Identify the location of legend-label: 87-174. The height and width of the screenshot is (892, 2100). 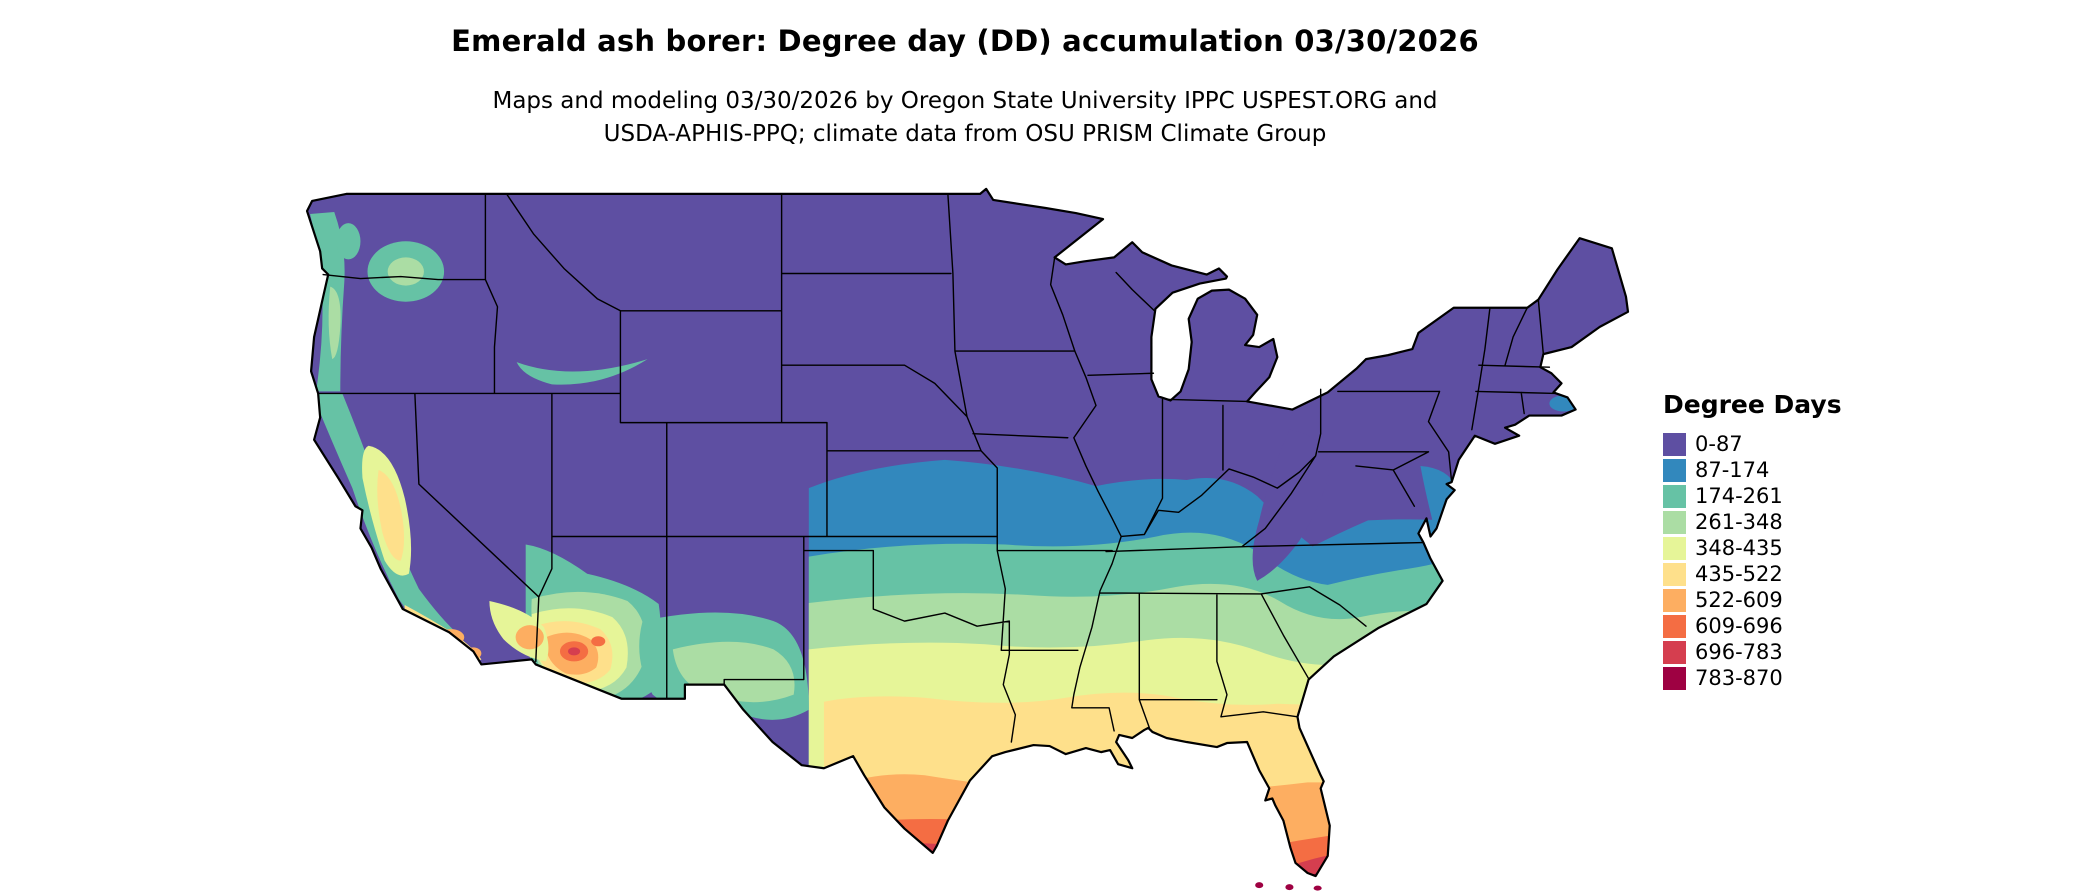
(1732, 470).